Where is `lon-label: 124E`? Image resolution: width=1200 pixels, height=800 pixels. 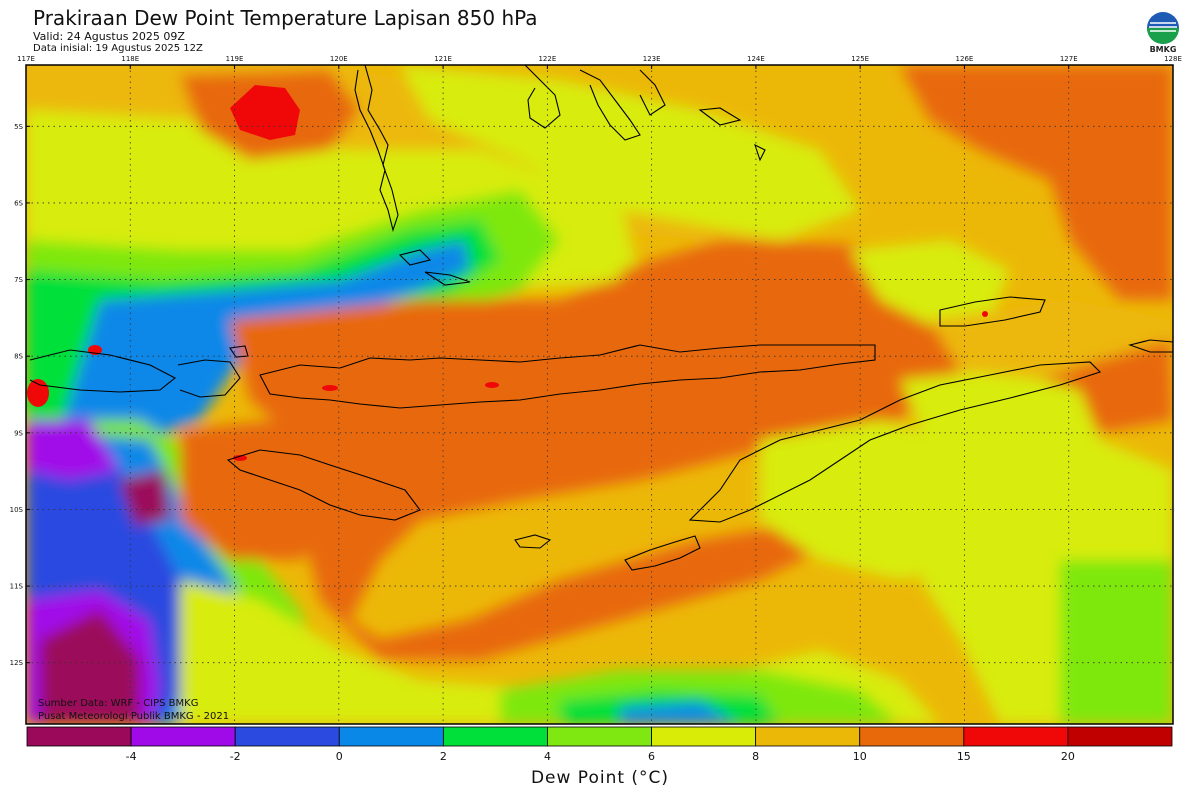
lon-label: 124E is located at coordinates (756, 59).